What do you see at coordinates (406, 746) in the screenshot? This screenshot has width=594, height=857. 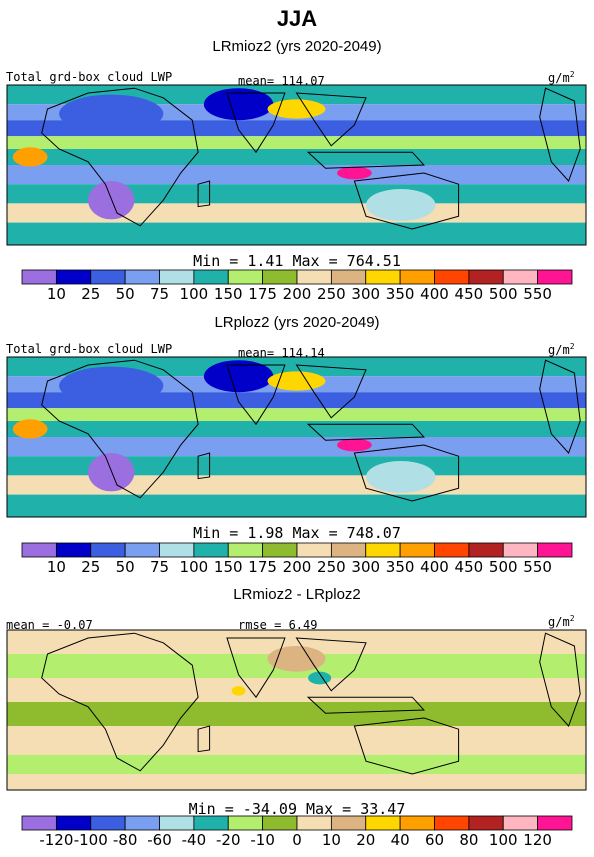 I see `panel-3-coastline-australia` at bounding box center [406, 746].